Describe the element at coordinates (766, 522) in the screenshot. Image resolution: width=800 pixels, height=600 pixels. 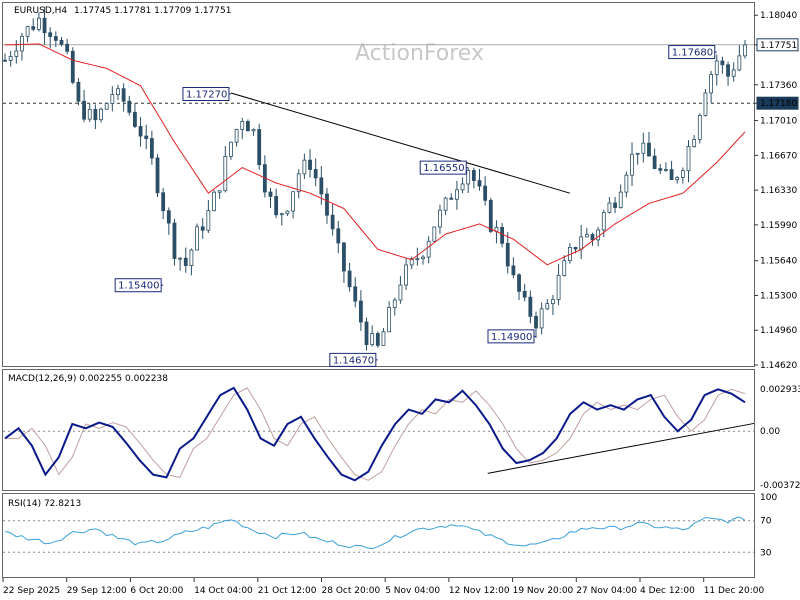
I see `rsi-tick-label: 70` at that location.